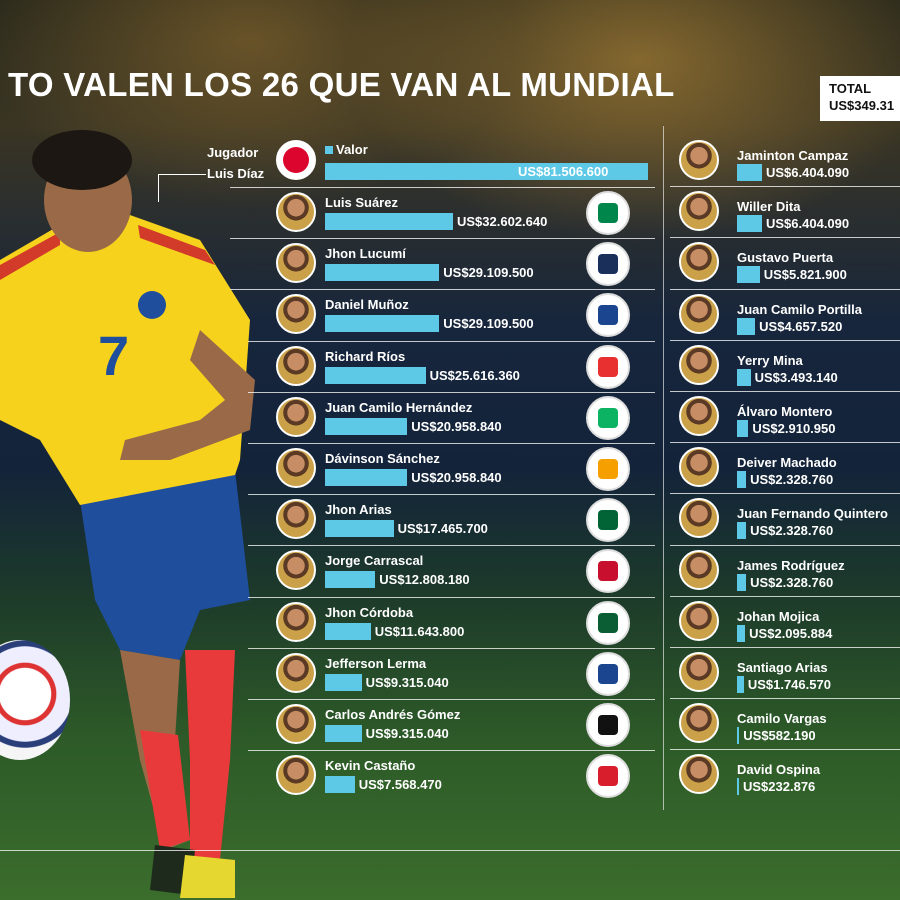 The height and width of the screenshot is (900, 900). I want to click on player-name: Jorge Carrascal, so click(374, 561).